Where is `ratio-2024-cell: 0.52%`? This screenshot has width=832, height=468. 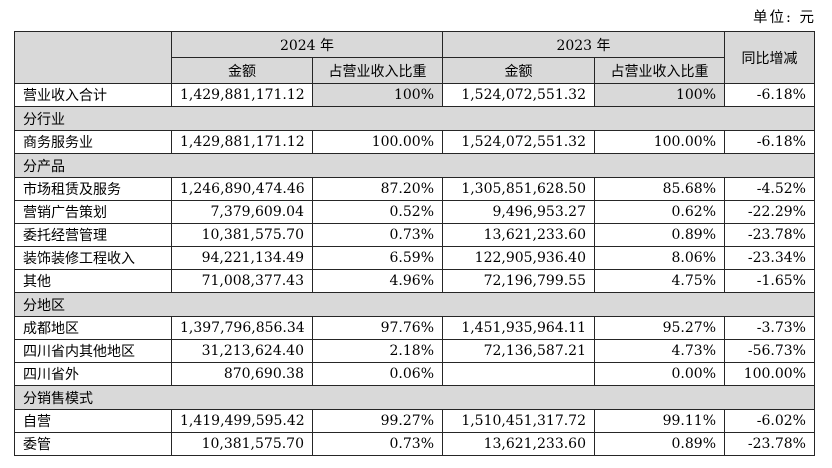 ratio-2024-cell: 0.52% is located at coordinates (377, 212).